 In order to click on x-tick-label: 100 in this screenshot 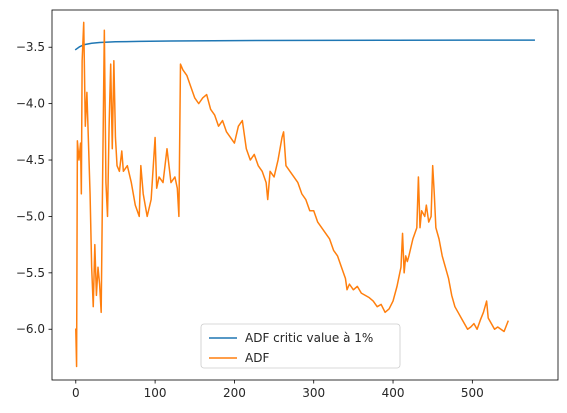, I will do `click(155, 393)`.